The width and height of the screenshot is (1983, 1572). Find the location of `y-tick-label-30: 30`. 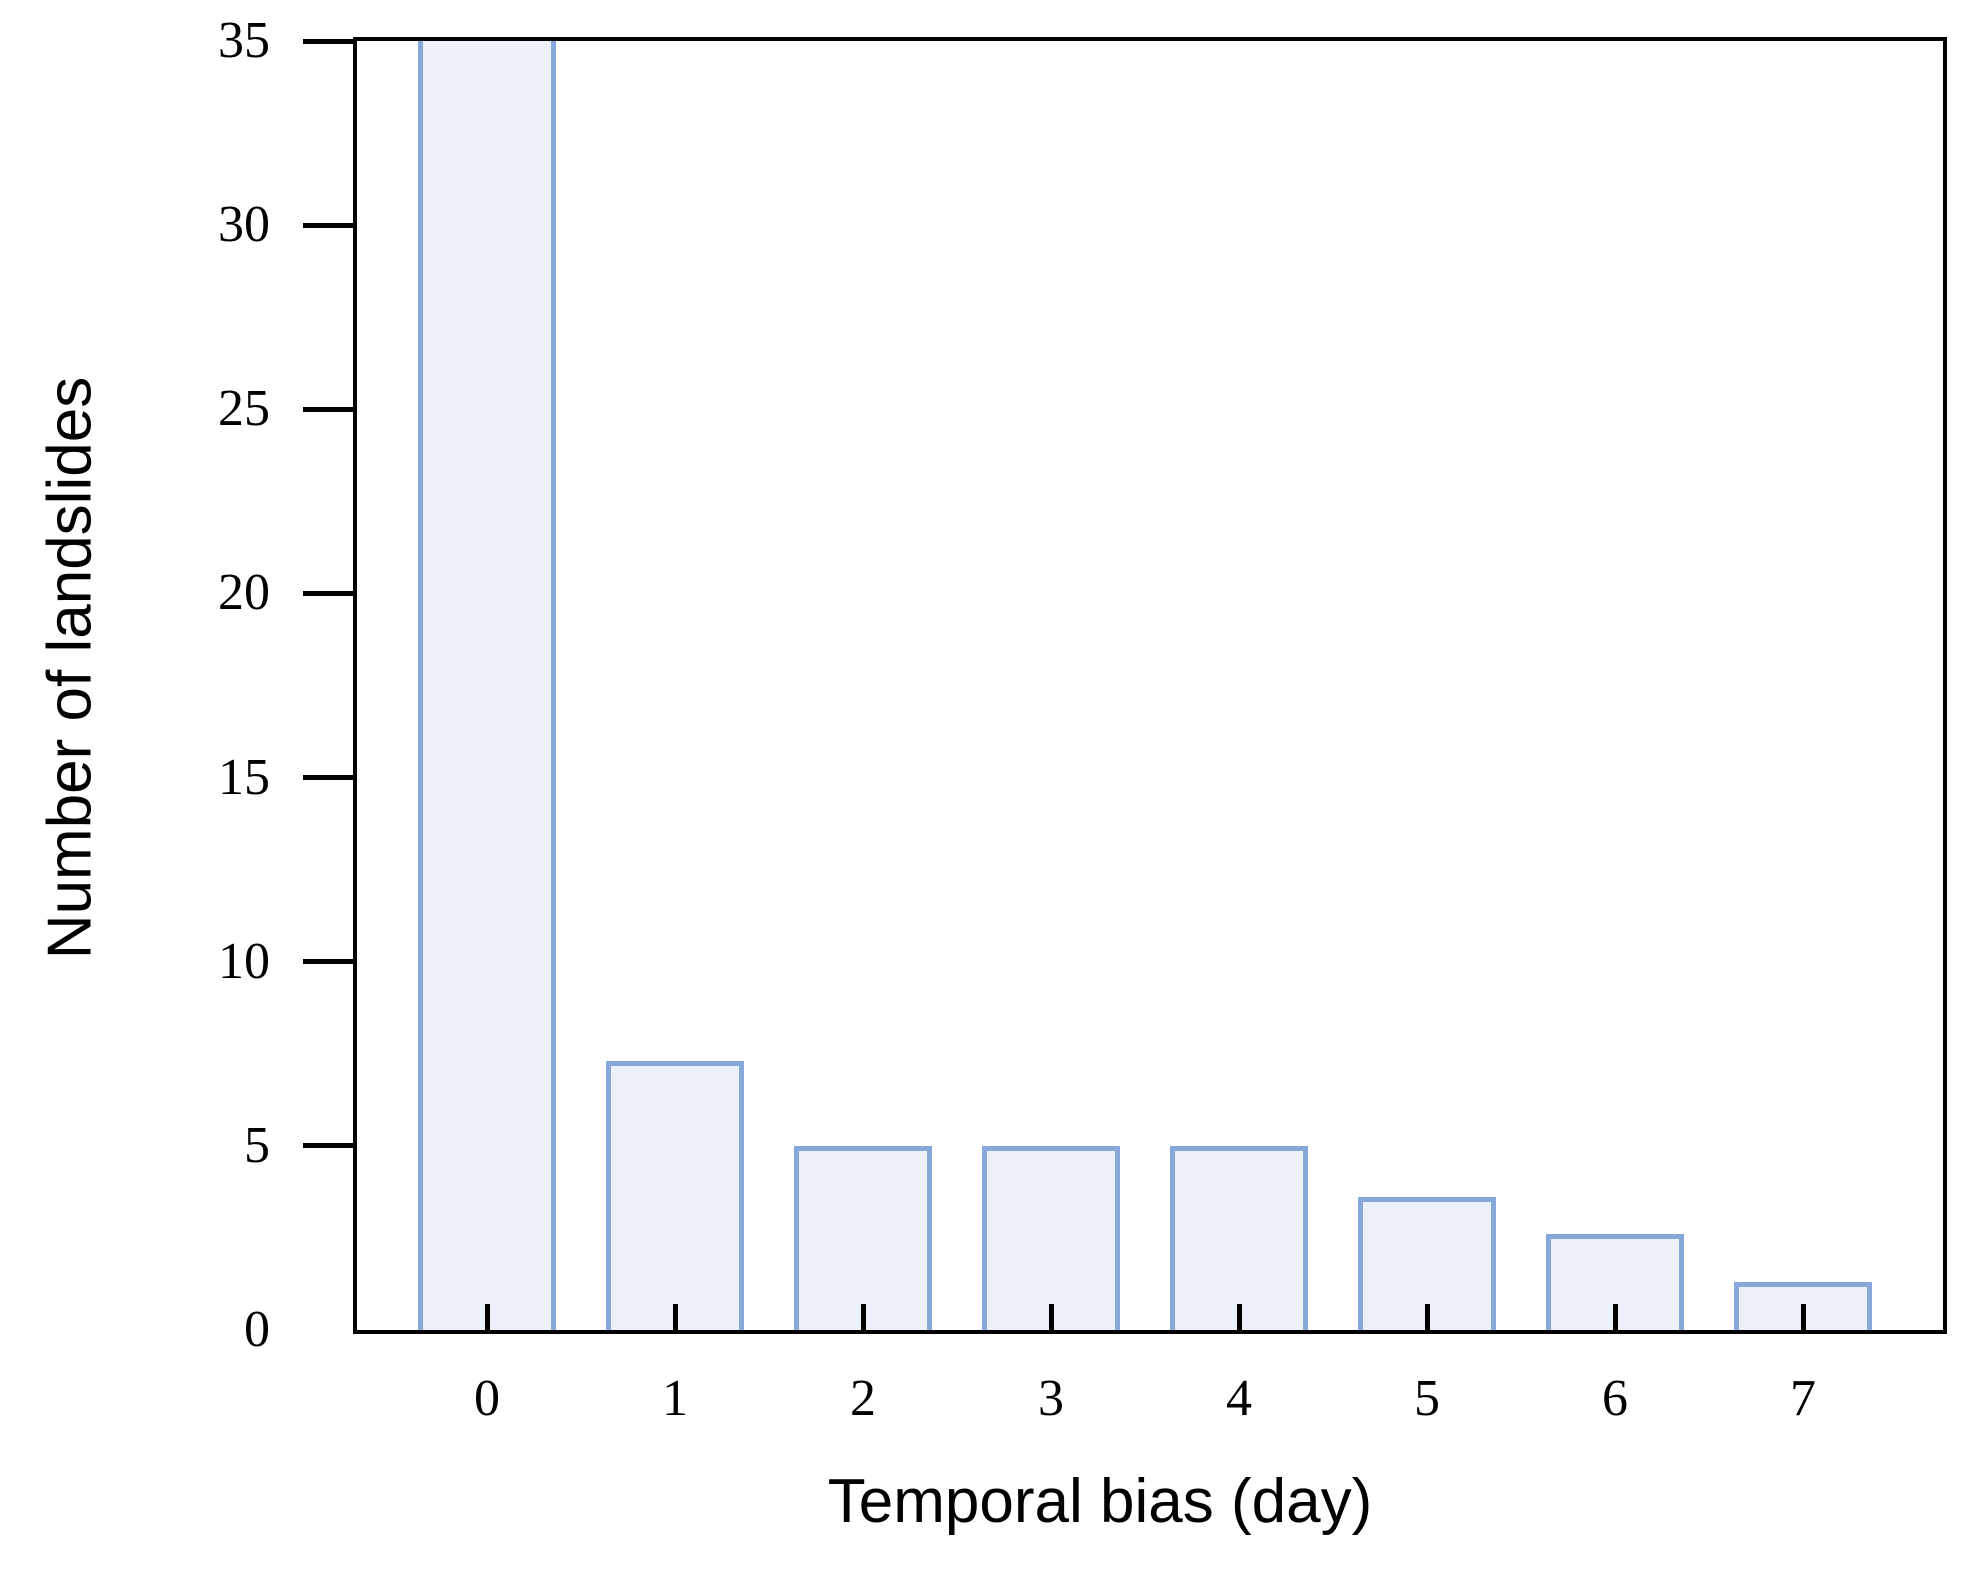

y-tick-label-30: 30 is located at coordinates (244, 224).